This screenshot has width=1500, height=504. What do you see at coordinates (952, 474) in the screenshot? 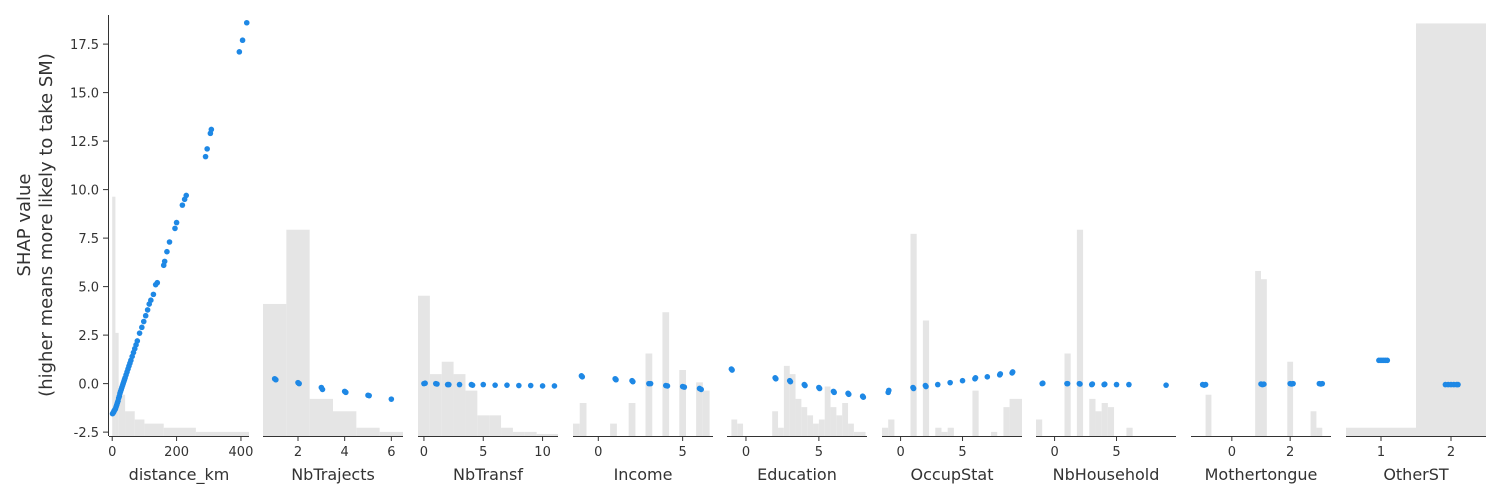
I see `x-axis-title: OccupStat` at bounding box center [952, 474].